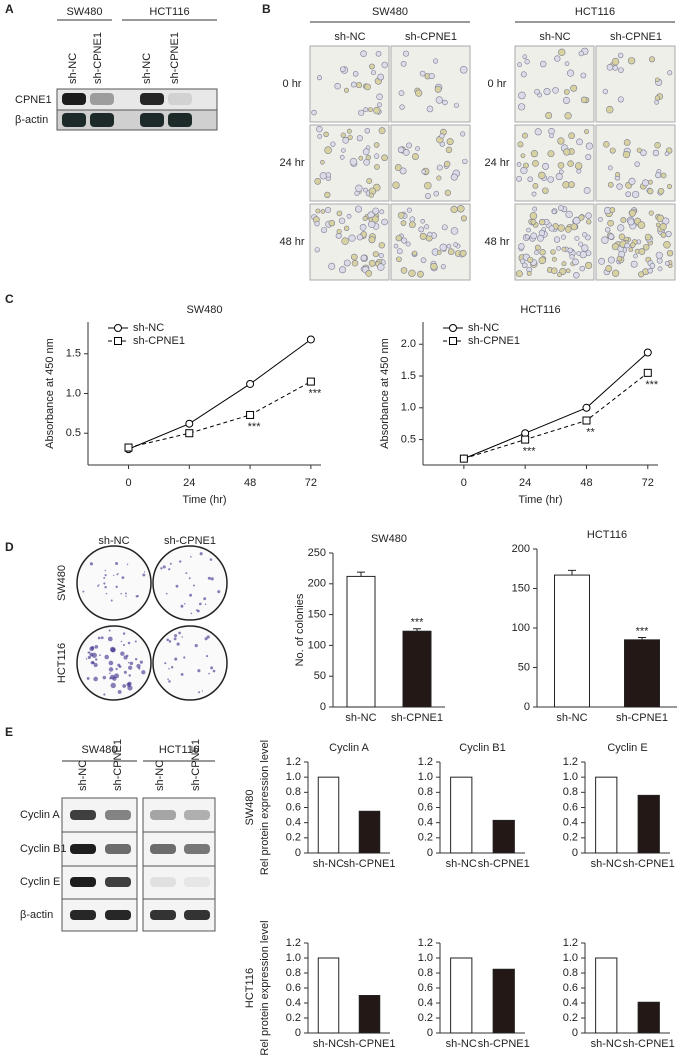  Describe the element at coordinates (9, 547) in the screenshot. I see `panel-label: D` at that location.